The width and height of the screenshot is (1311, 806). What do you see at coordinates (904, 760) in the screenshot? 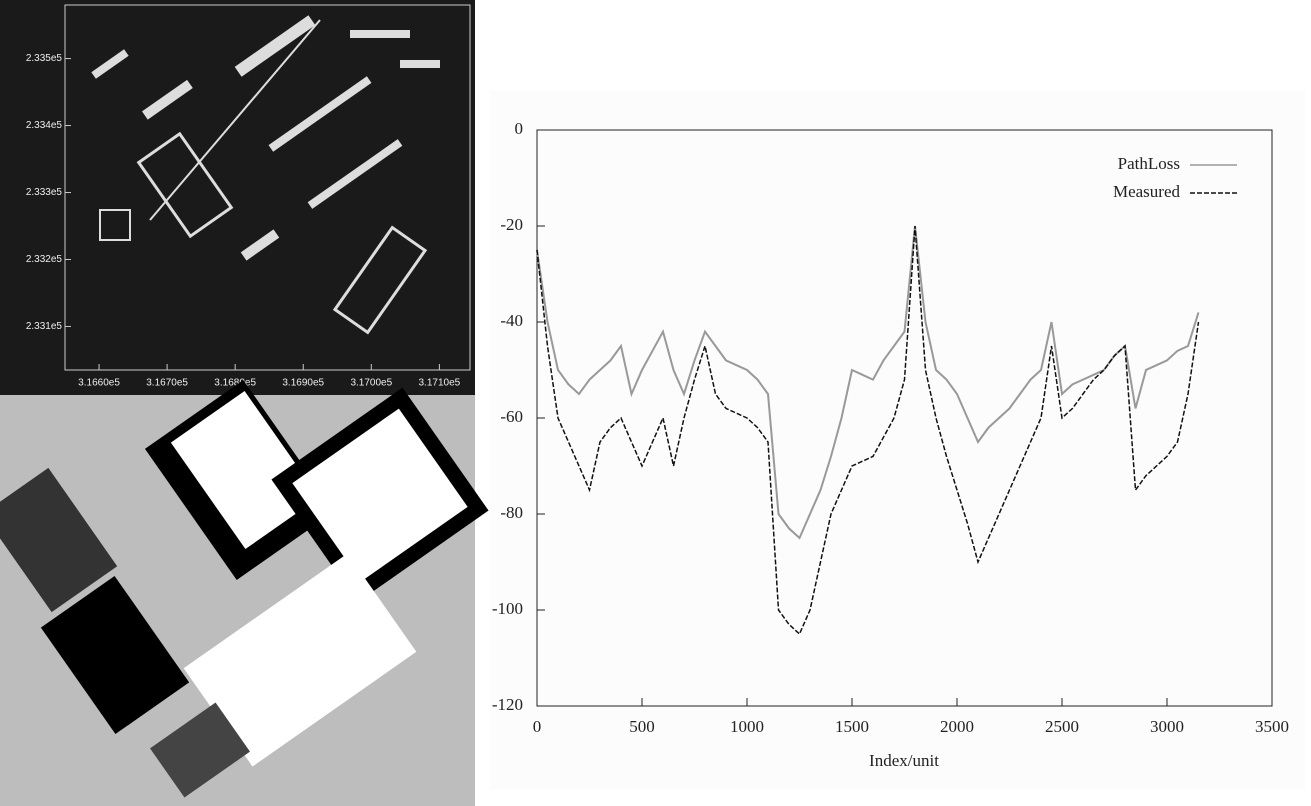
I see `x-axis-label: Index/unit` at bounding box center [904, 760].